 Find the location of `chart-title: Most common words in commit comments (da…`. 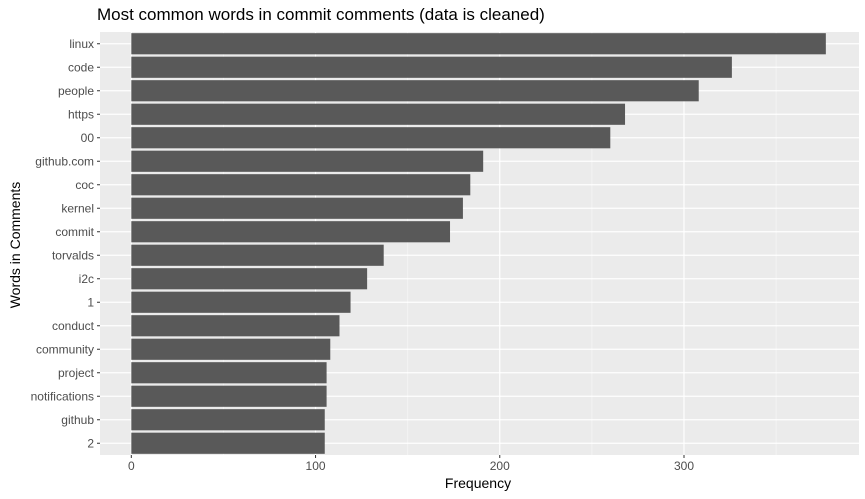

chart-title: Most common words in commit comments (da… is located at coordinates (321, 14).